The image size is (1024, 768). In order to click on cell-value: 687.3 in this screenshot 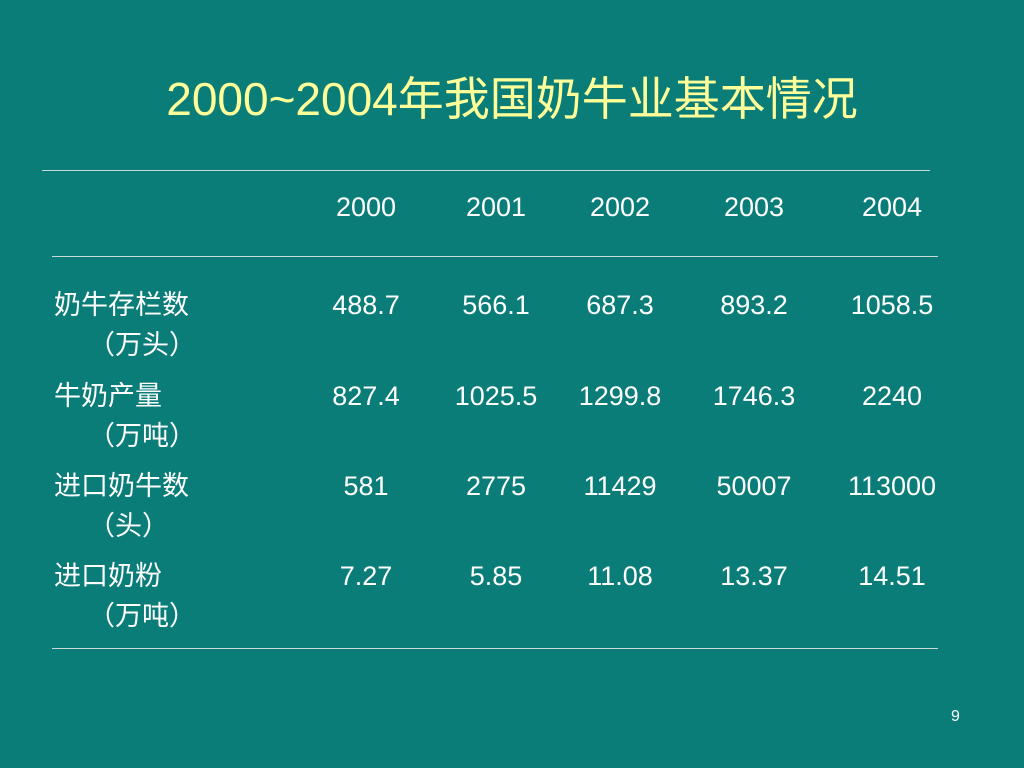, I will do `click(620, 305)`.